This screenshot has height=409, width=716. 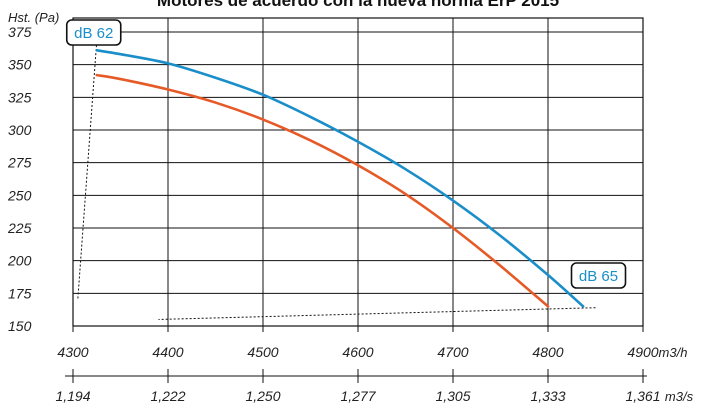 I want to click on annotation-label: dB 62, so click(x=93, y=33).